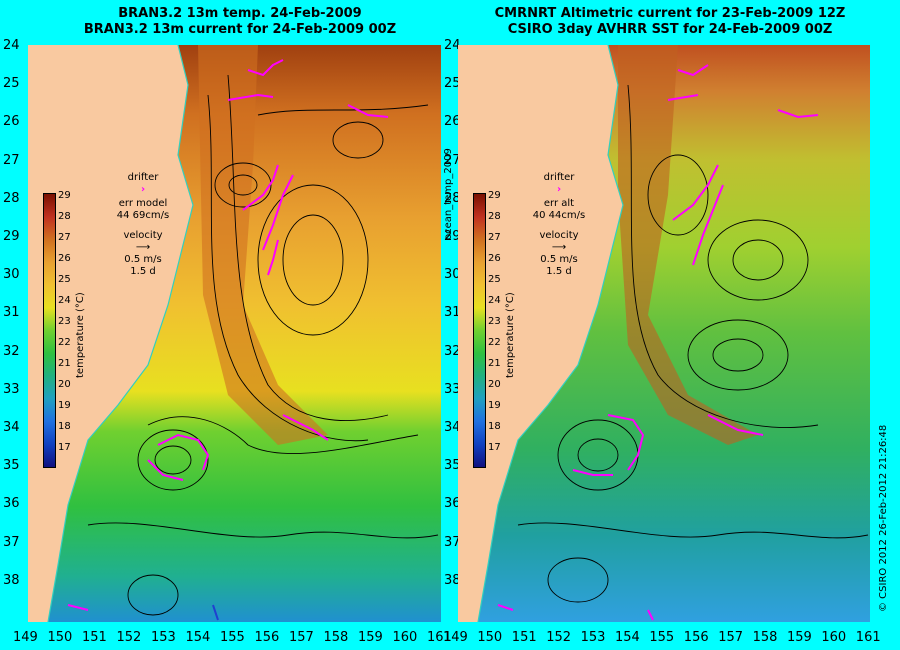 The width and height of the screenshot is (900, 650). What do you see at coordinates (765, 637) in the screenshot?
I see `longitude-label-right: 158` at bounding box center [765, 637].